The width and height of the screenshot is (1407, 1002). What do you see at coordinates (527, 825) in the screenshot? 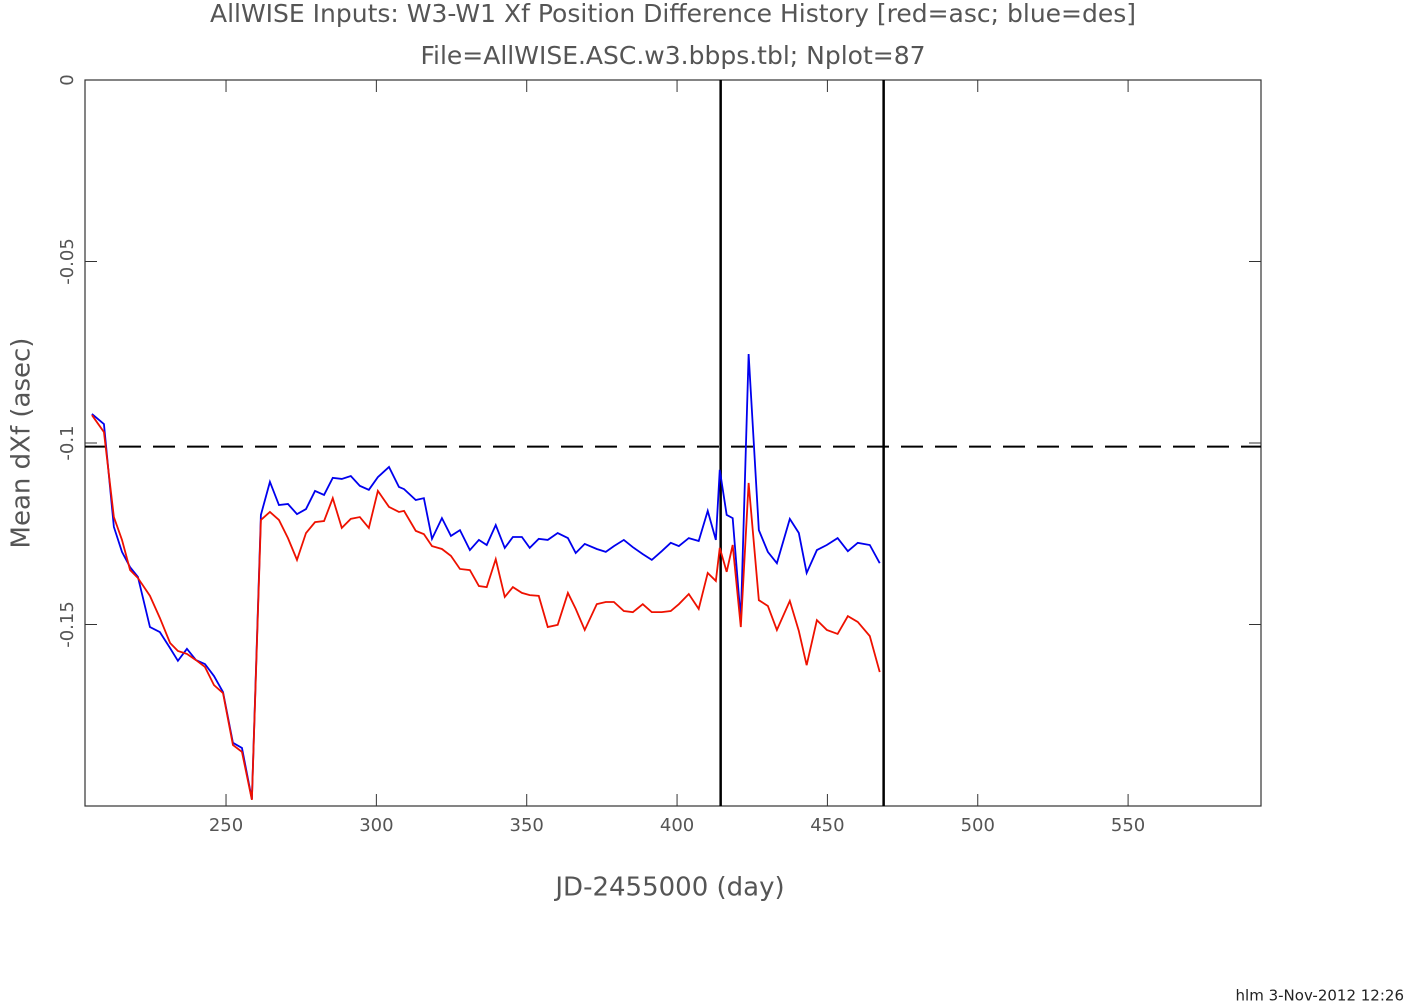
I see `x-tick-label: 350` at bounding box center [527, 825].